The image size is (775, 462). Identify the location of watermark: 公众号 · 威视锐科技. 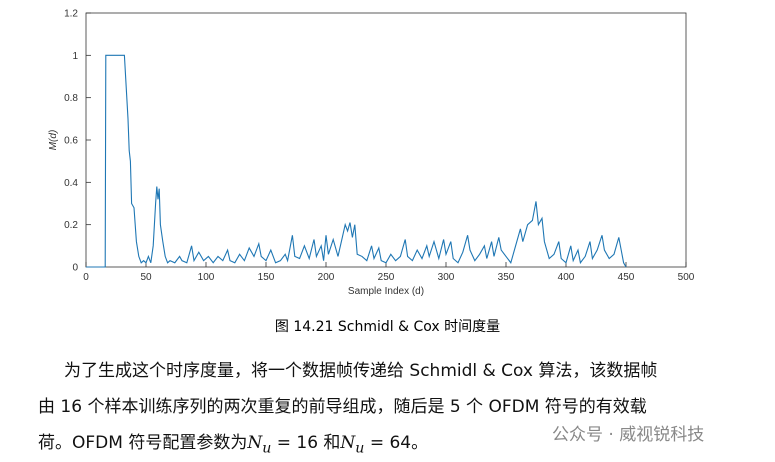
(628, 435).